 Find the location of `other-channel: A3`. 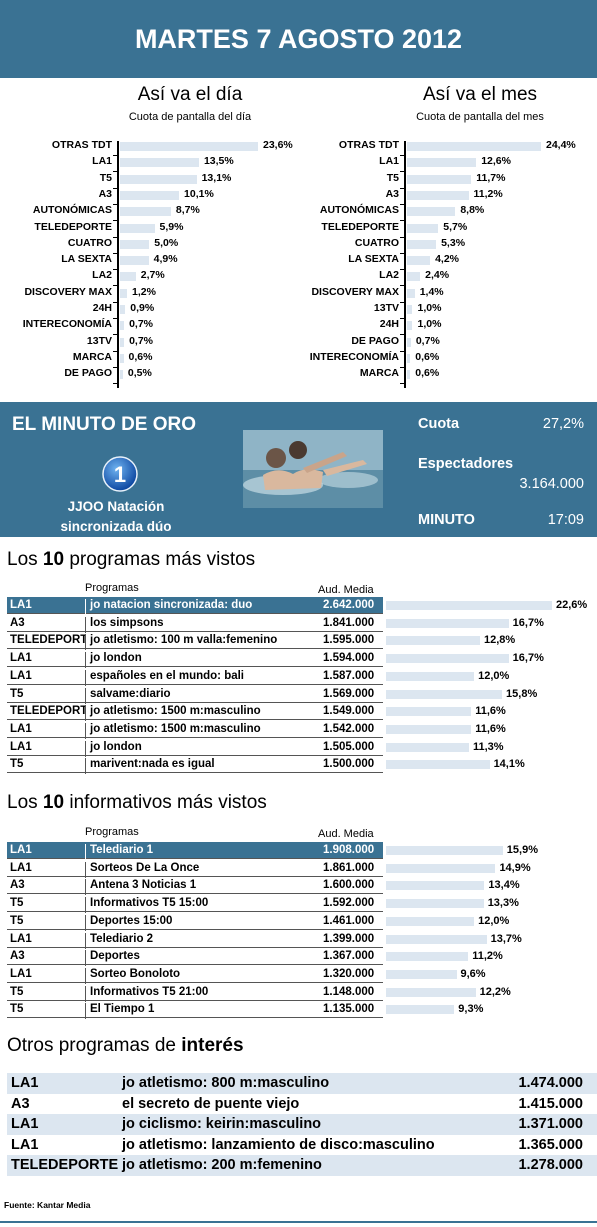

other-channel: A3 is located at coordinates (20, 1103).